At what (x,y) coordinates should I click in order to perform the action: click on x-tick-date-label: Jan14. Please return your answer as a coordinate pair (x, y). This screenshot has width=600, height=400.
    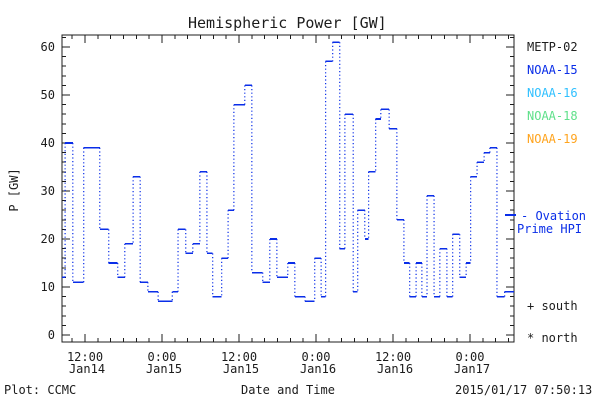
    Looking at the image, I should click on (87, 369).